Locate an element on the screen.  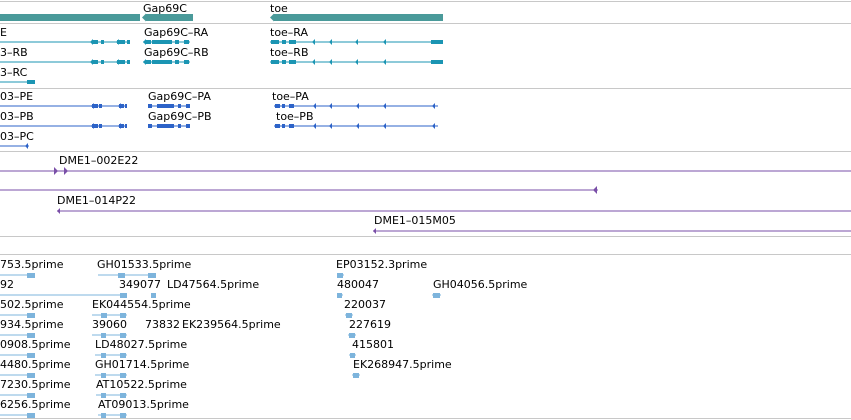
est-label: 39060 is located at coordinates (109, 324).